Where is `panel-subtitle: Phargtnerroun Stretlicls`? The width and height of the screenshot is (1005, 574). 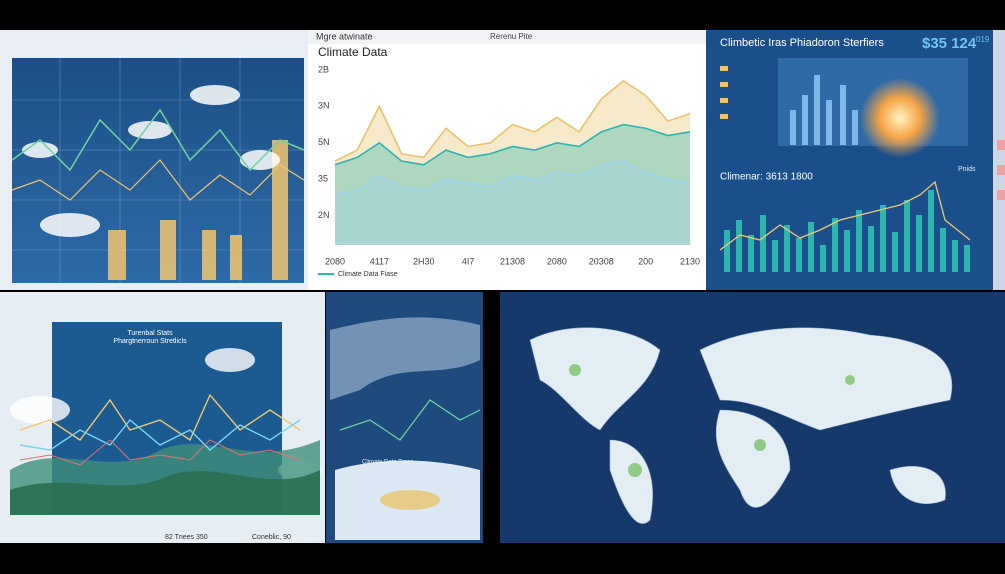 panel-subtitle: Phargtnerroun Stretlicls is located at coordinates (150, 341).